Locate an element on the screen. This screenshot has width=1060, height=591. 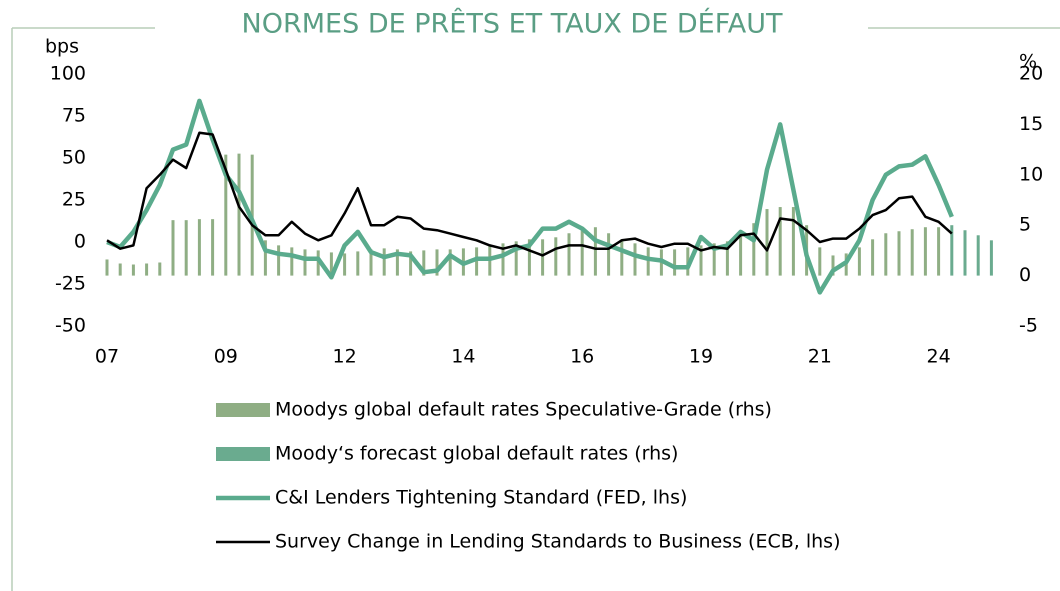
x-tick-label: 24 is located at coordinates (939, 357).